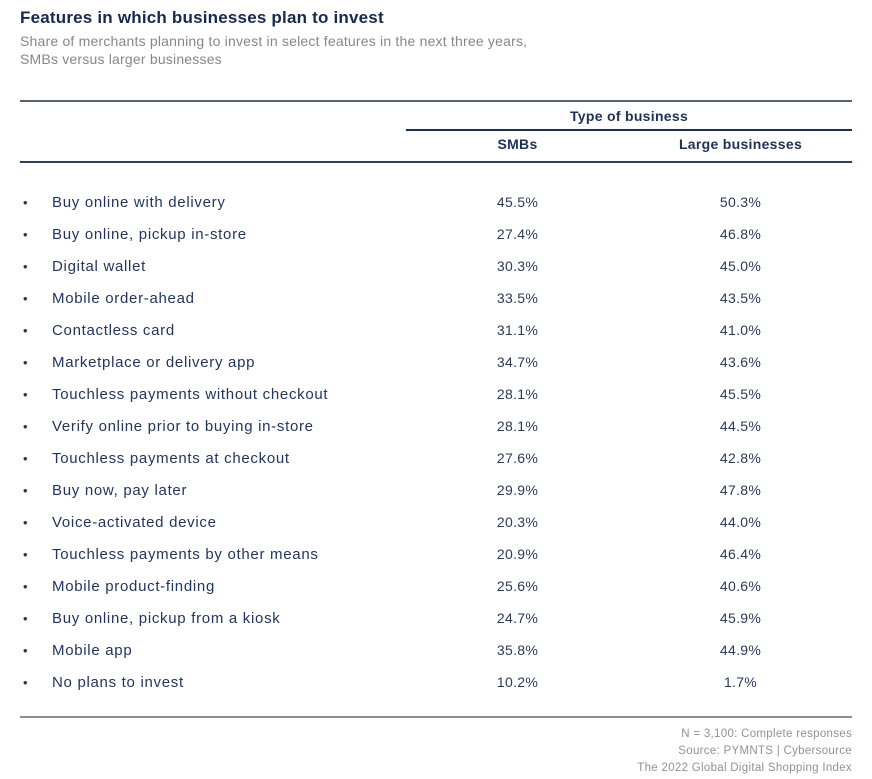 This screenshot has height=779, width=872. I want to click on smbs-value: 27.6%, so click(517, 458).